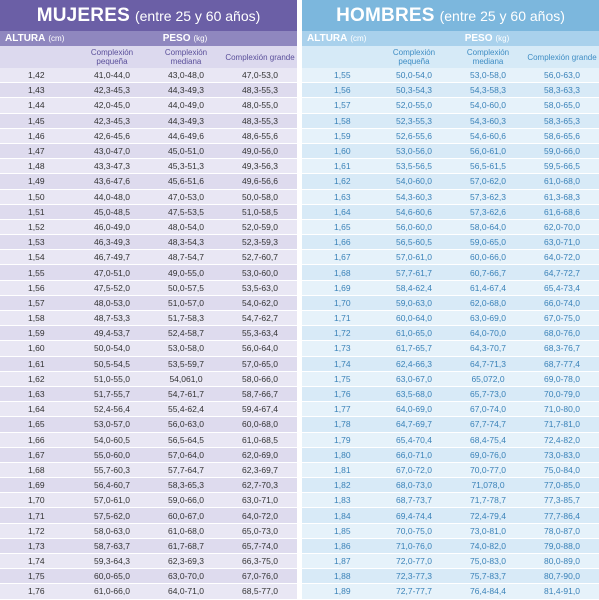 This screenshot has height=600, width=599. I want to click on women-small-frame-cell: 58,7-63,7, so click(112, 545).